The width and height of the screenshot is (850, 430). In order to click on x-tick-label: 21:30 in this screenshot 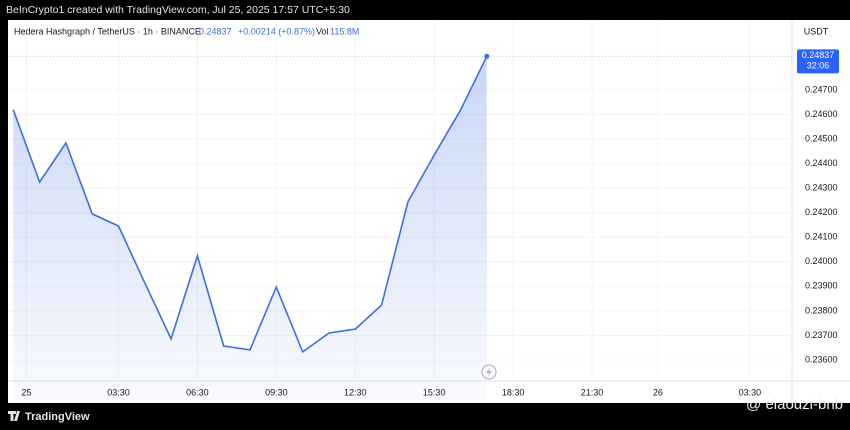, I will do `click(592, 392)`.